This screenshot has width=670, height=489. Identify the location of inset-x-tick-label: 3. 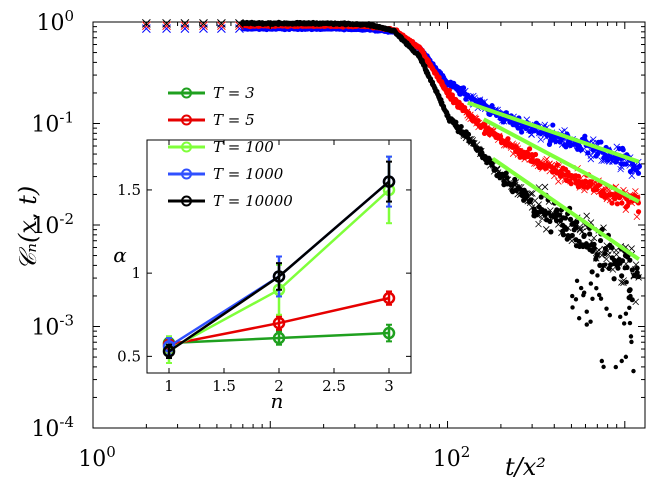
(389, 386).